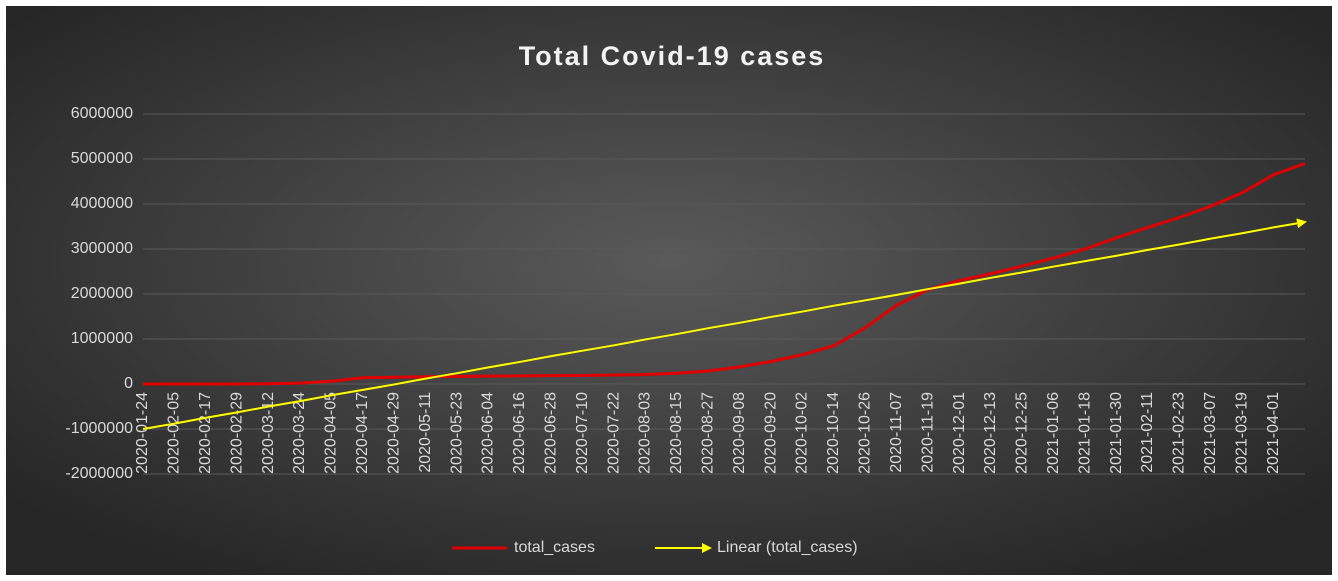 The image size is (1338, 581). What do you see at coordinates (1241, 433) in the screenshot?
I see `x-tick-label: 2021-03-19` at bounding box center [1241, 433].